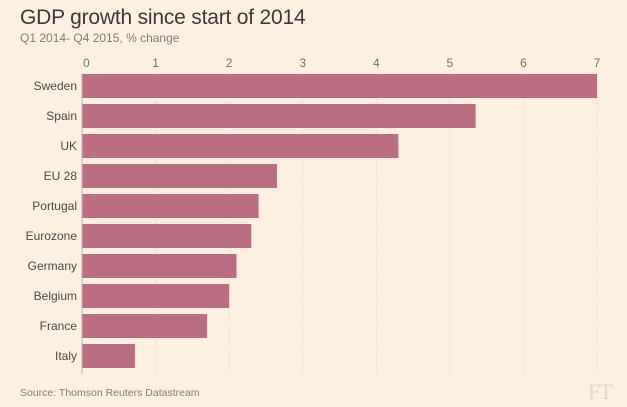  What do you see at coordinates (597, 63) in the screenshot?
I see `x-tick-label-7: 7` at bounding box center [597, 63].